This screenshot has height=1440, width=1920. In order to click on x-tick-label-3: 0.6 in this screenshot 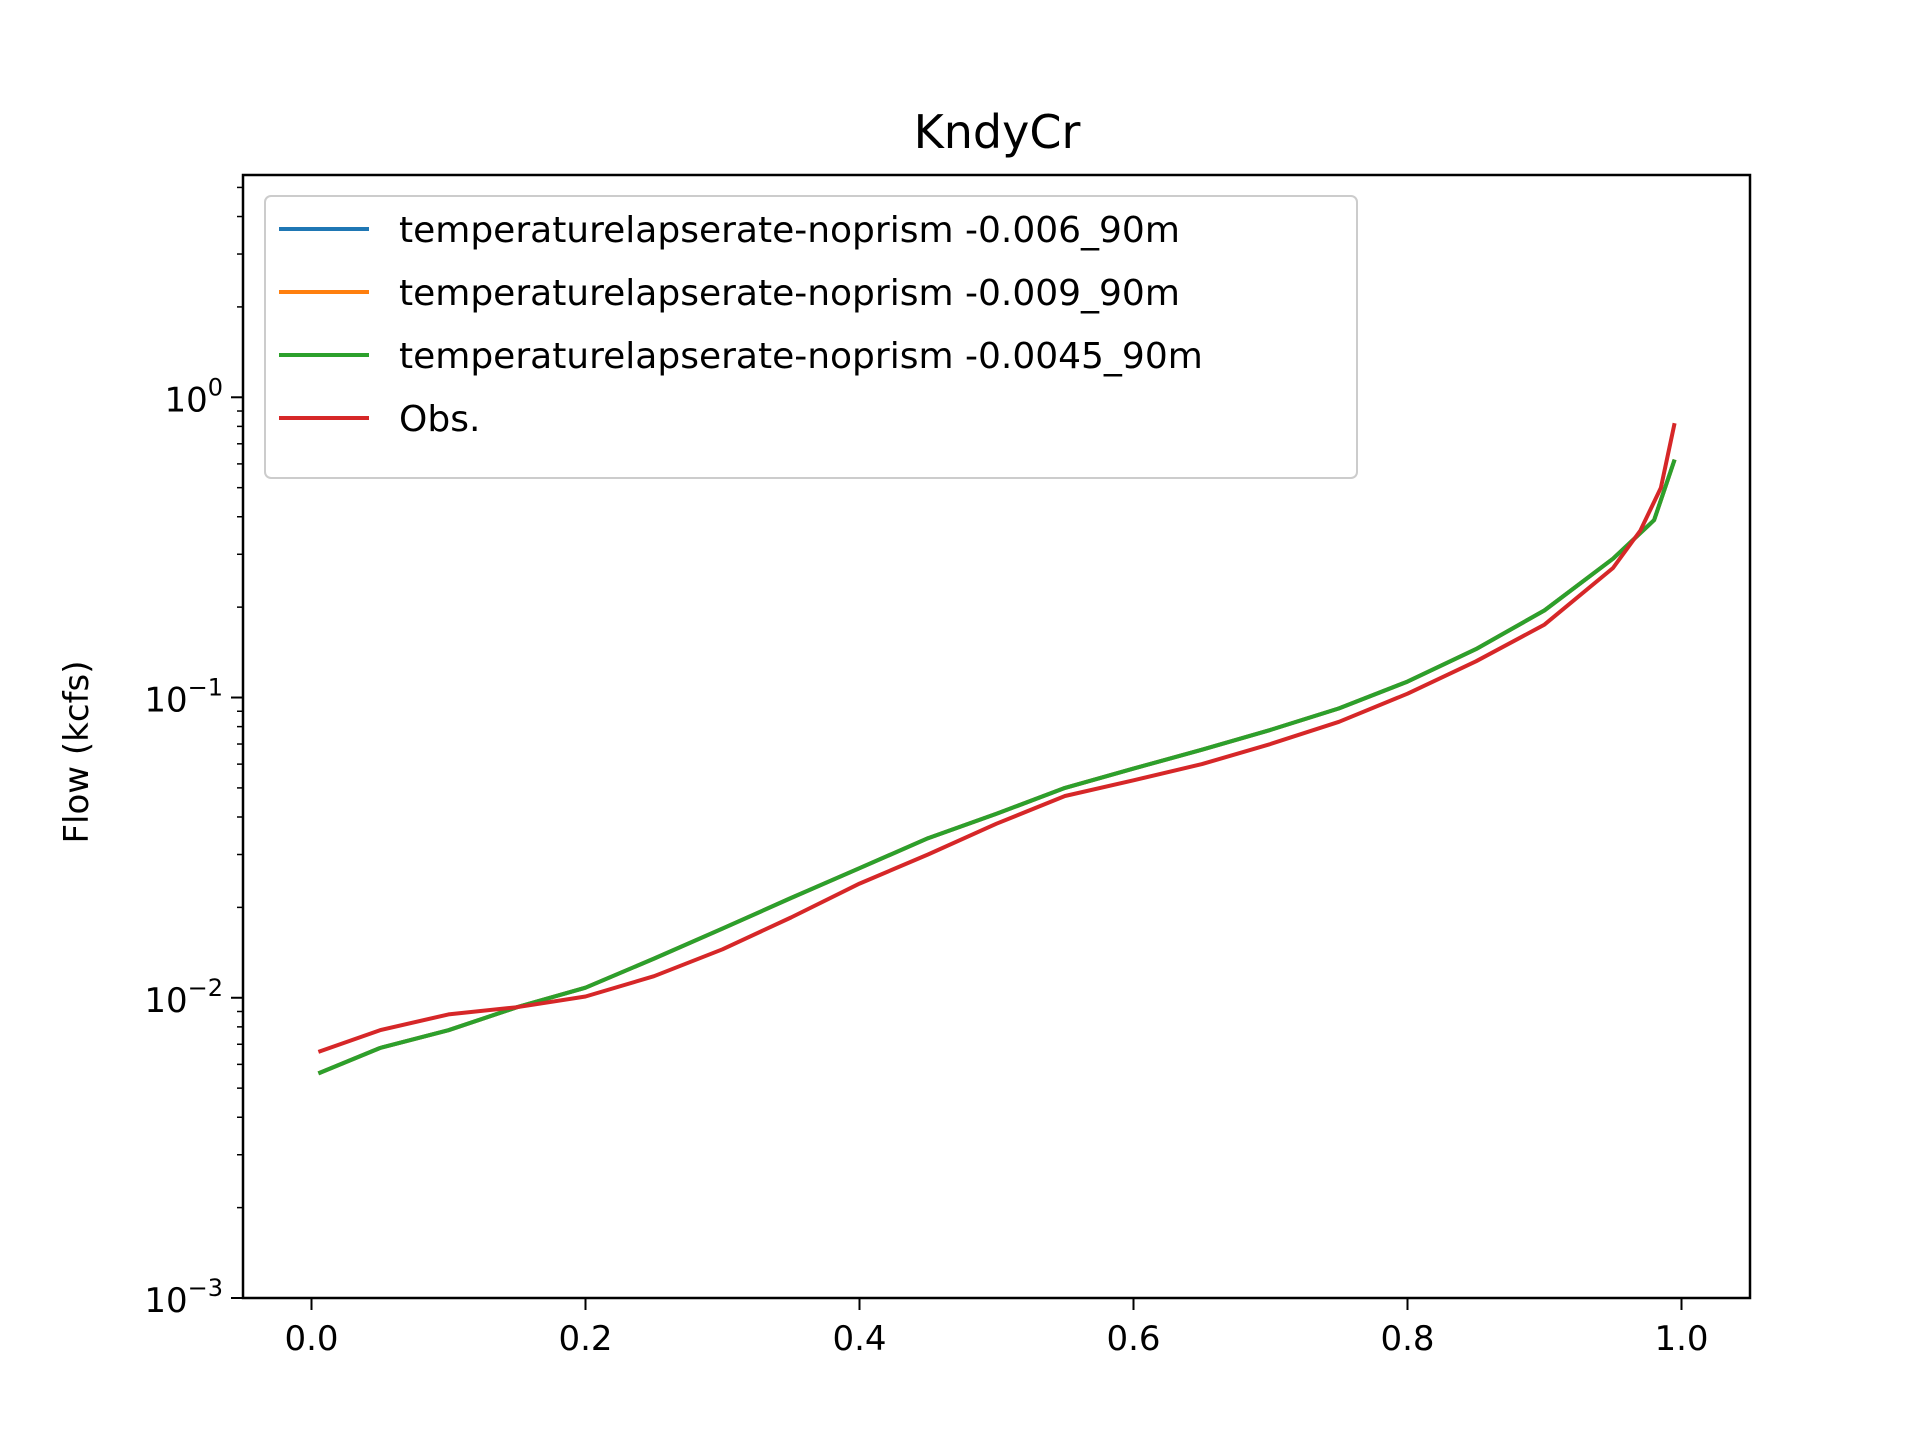, I will do `click(1133, 1339)`.